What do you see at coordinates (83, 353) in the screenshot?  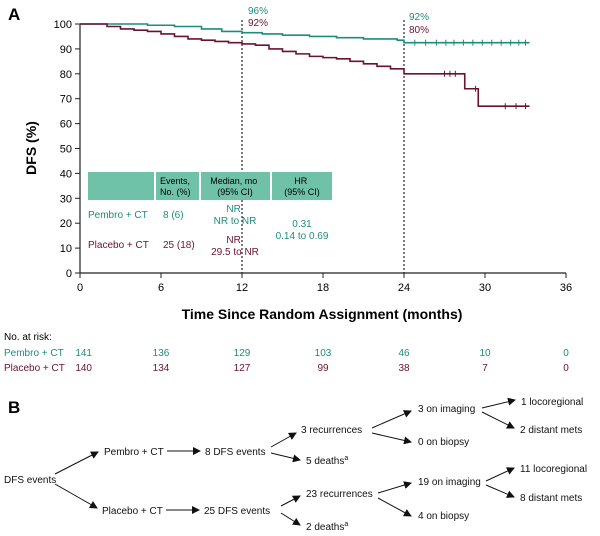 I see `risk-pembro-value: 141` at bounding box center [83, 353].